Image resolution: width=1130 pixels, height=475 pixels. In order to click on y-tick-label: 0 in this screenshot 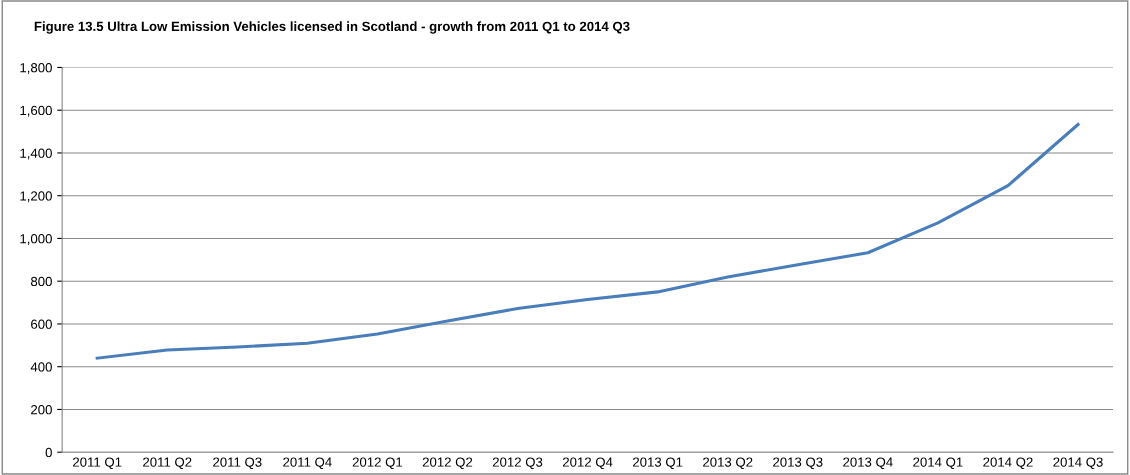, I will do `click(48, 452)`.